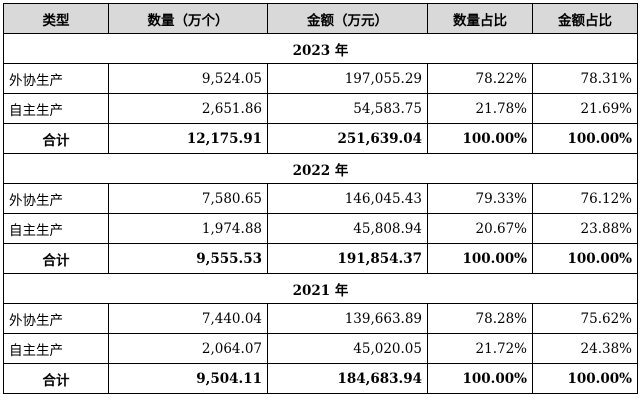 The image size is (640, 401). Describe the element at coordinates (585, 78) in the screenshot. I see `row-amount-share: 78.31%` at that location.